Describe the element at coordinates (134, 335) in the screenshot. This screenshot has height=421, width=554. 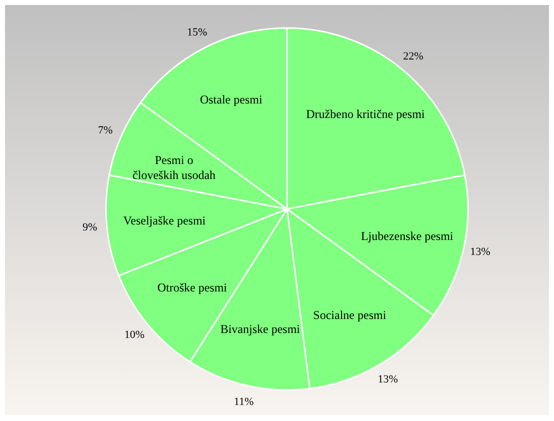
I see `data-label: 10%` at that location.